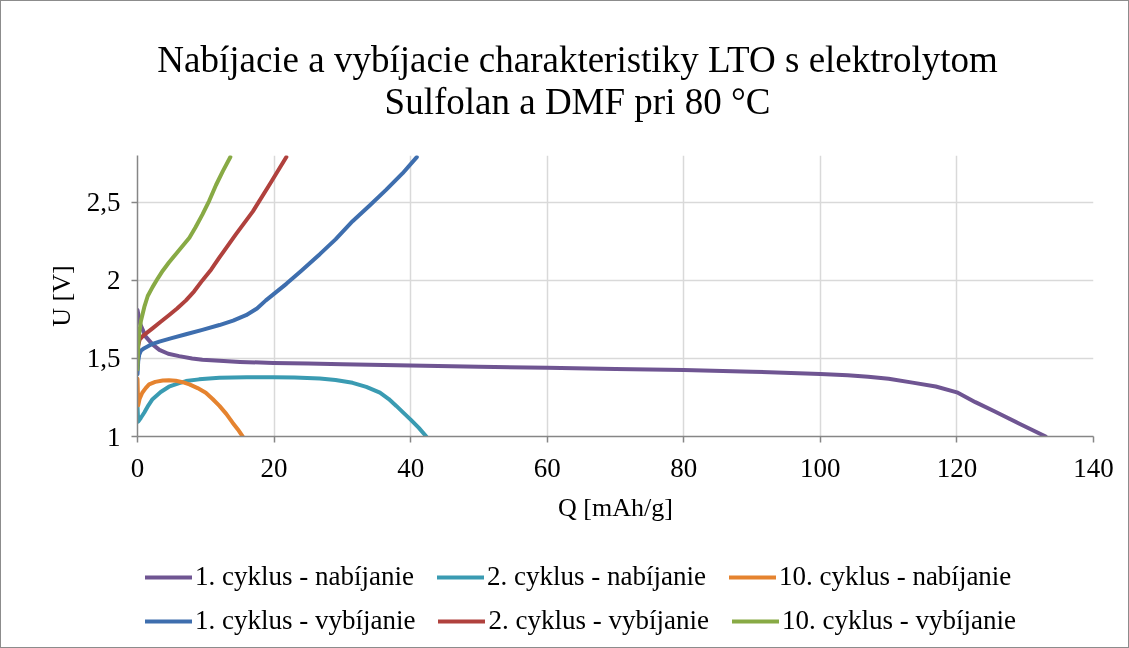 The image size is (1129, 648). What do you see at coordinates (114, 280) in the screenshot?
I see `y-tick-label: 2` at bounding box center [114, 280].